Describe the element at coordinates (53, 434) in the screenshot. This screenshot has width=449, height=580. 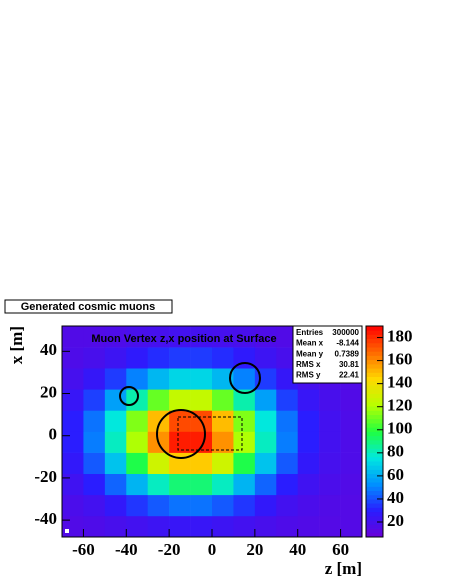
I see `y-tick-label: 0` at that location.